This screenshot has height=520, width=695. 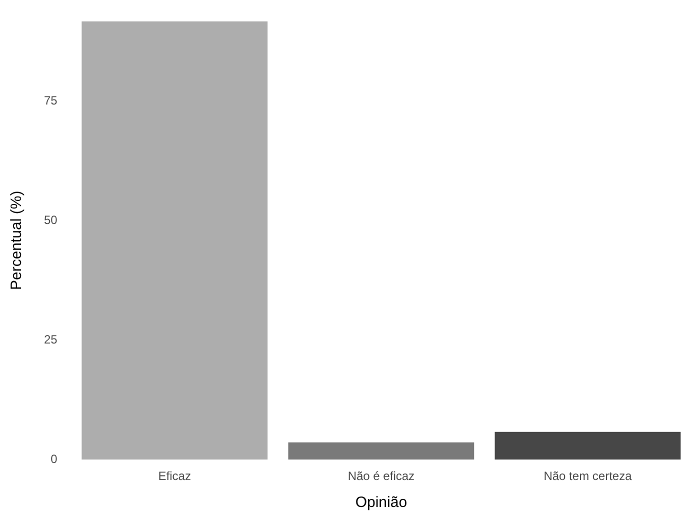 What do you see at coordinates (51, 100) in the screenshot?
I see `y-tick-label: 75` at bounding box center [51, 100].